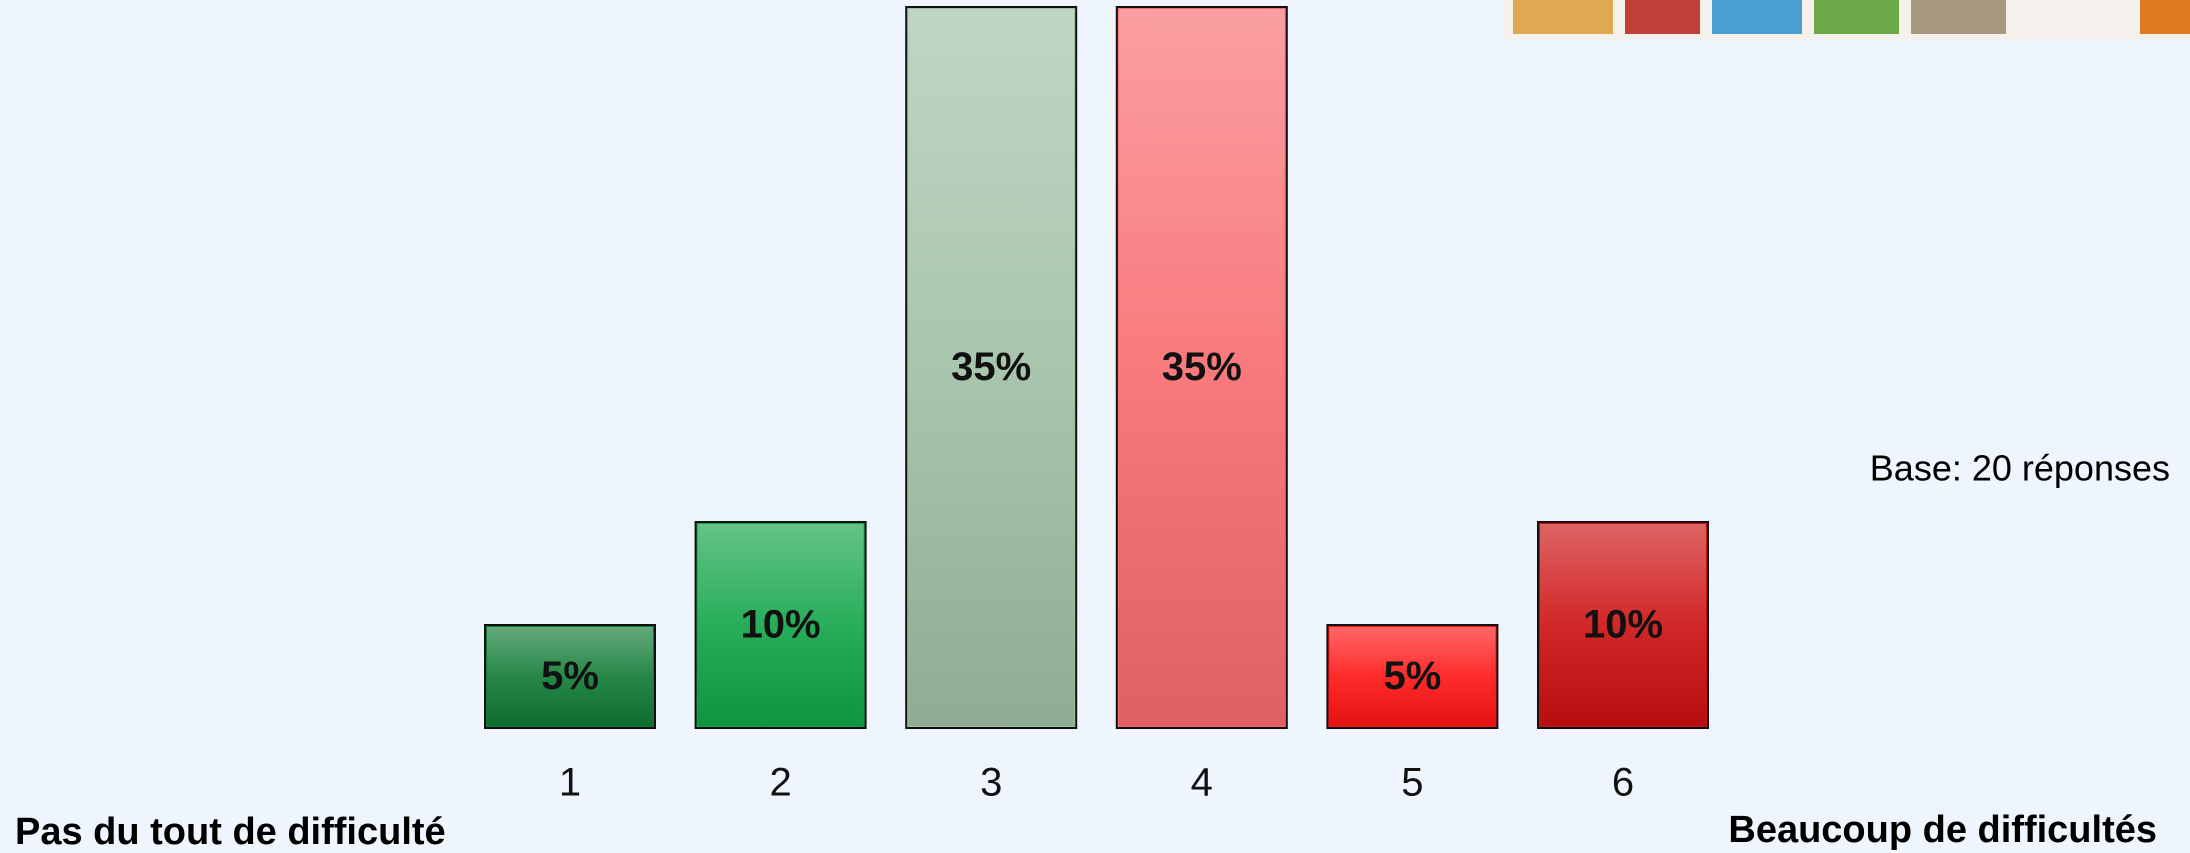 This screenshot has width=2190, height=853. What do you see at coordinates (1846, 20) in the screenshot?
I see `corner-photo` at bounding box center [1846, 20].